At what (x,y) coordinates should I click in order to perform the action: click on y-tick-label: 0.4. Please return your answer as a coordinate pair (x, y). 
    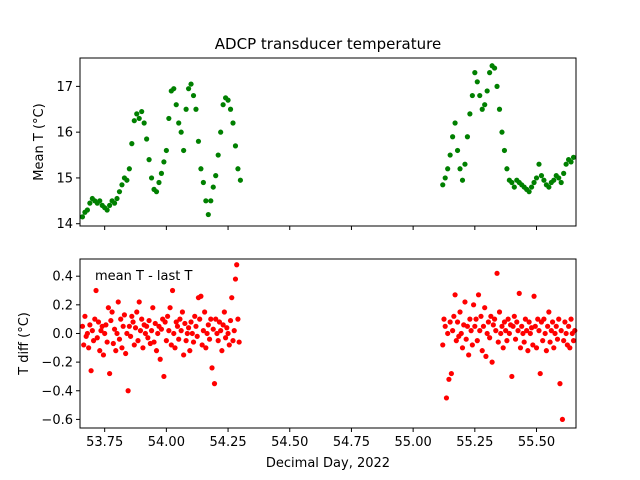
    Looking at the image, I should click on (62, 277).